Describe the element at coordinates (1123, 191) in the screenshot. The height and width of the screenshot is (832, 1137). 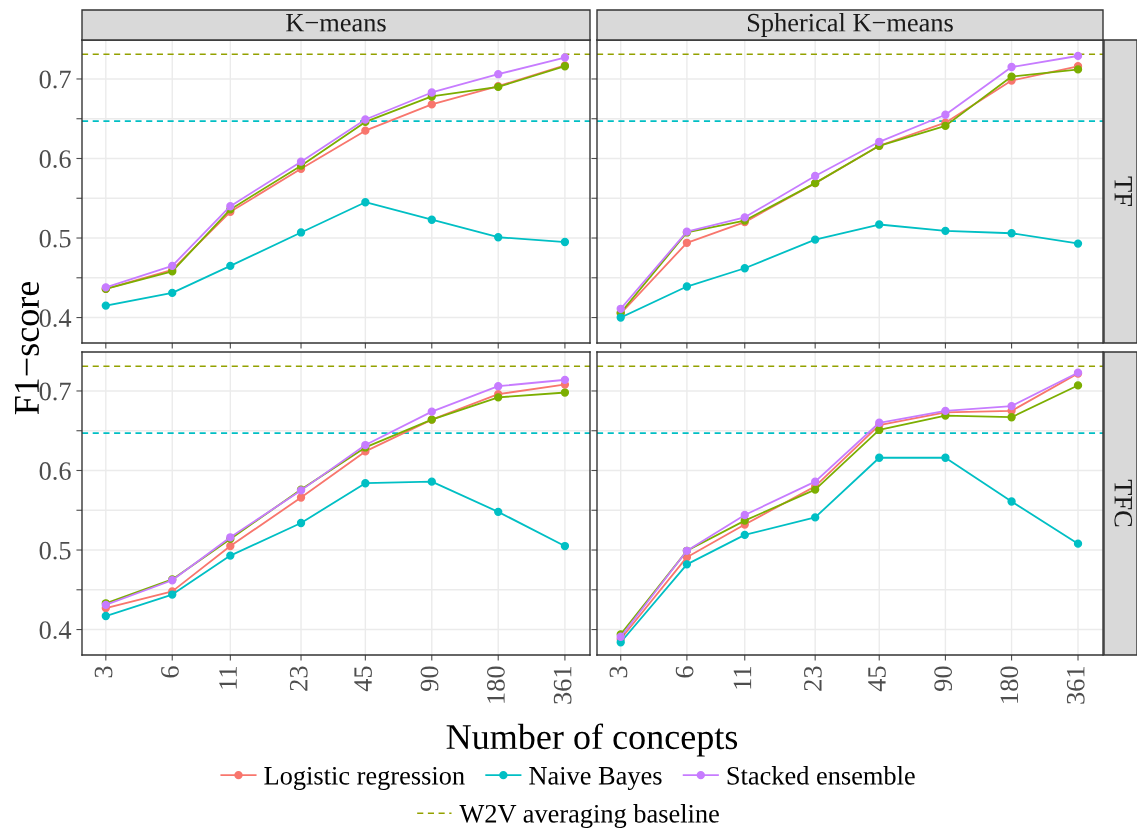
I see `text: TF` at that location.